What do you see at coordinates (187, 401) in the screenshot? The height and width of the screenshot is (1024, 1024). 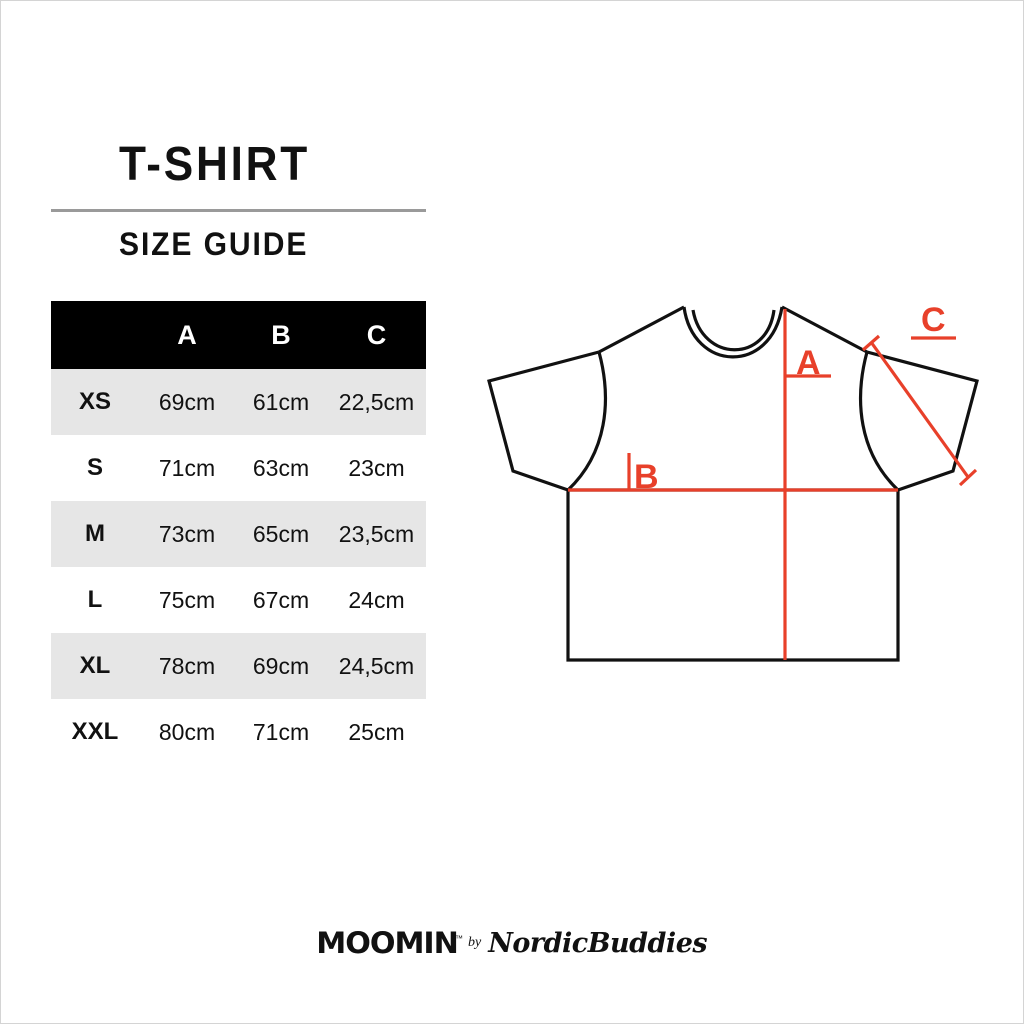 I see `cell-a: 69cm` at bounding box center [187, 401].